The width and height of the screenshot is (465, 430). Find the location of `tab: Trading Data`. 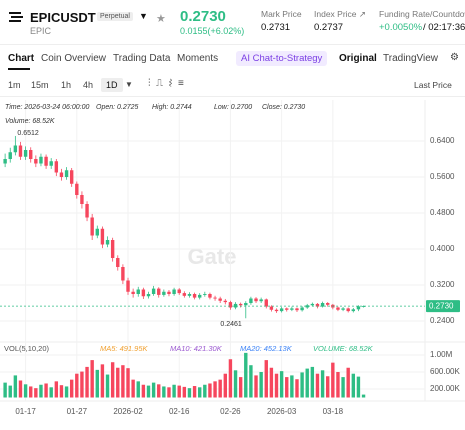

tab: Trading Data is located at coordinates (142, 58).